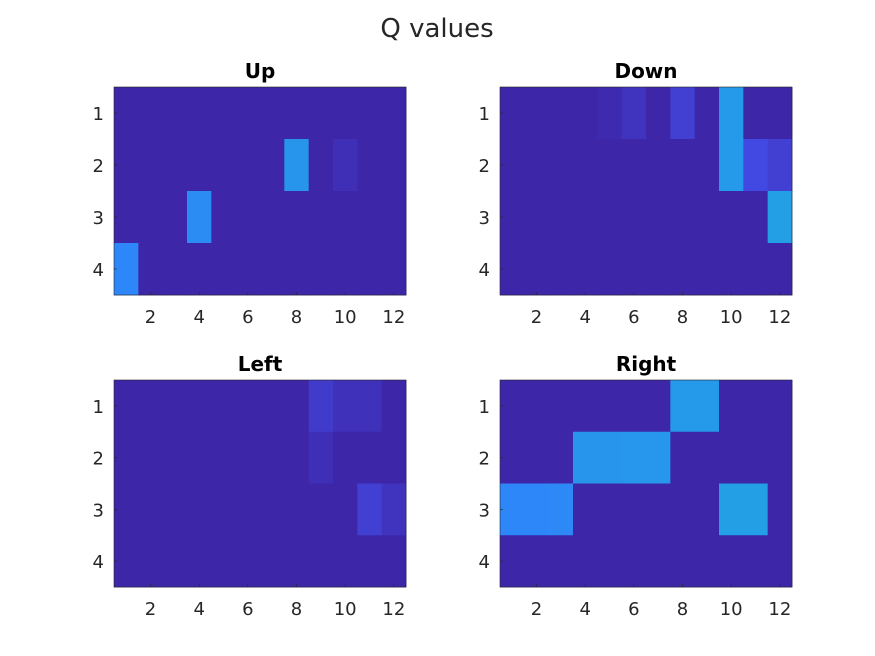 This screenshot has height=656, width=875. I want to click on x-tick-label: 8, so click(296, 317).